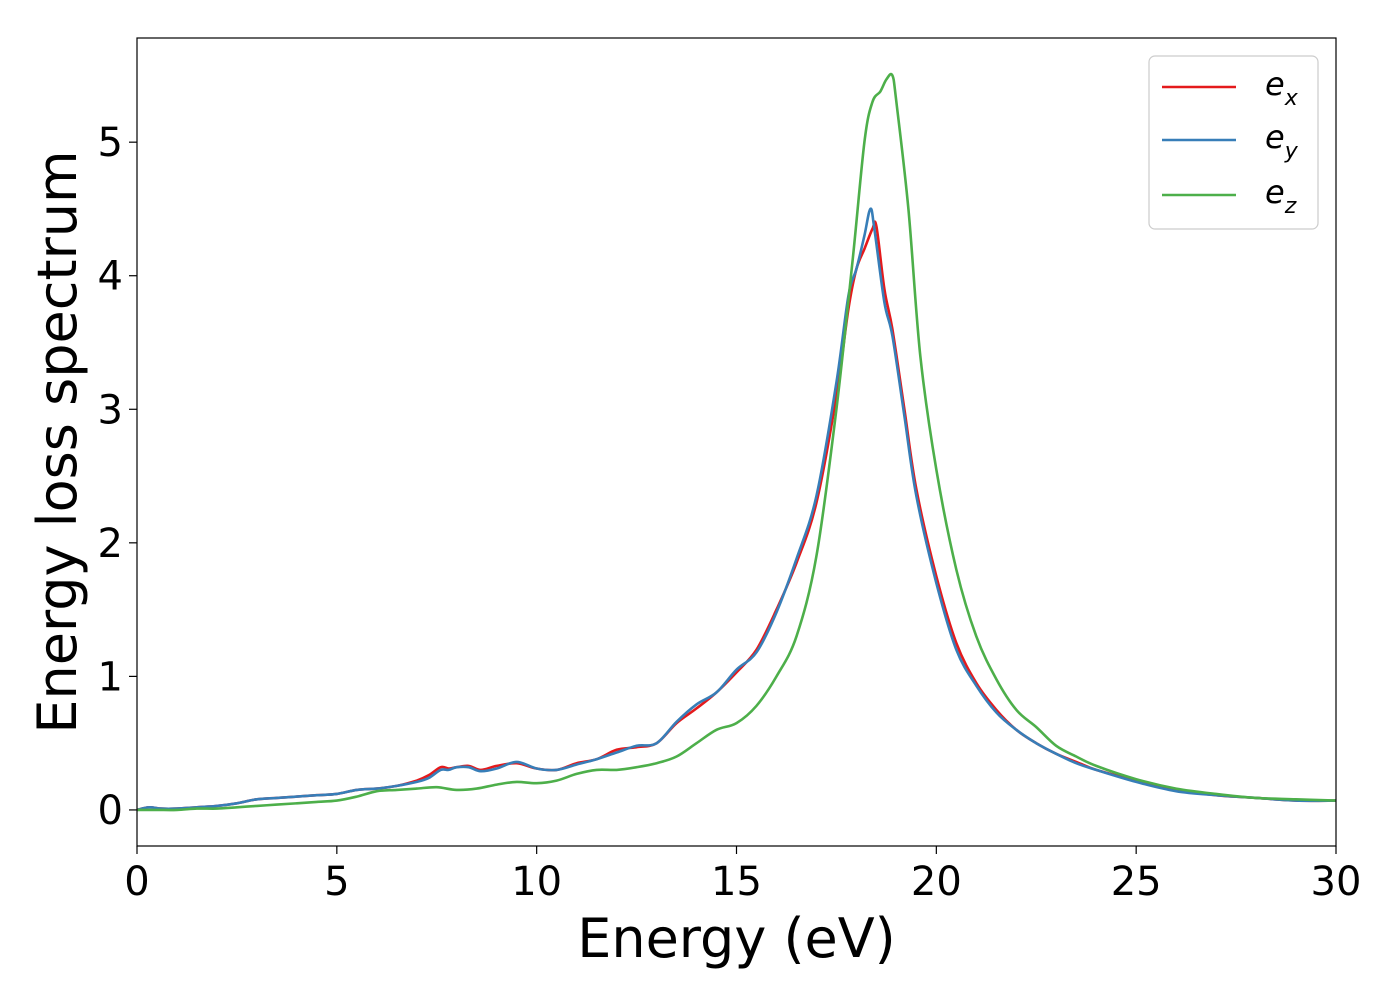 The image size is (1400, 1000). Describe the element at coordinates (536, 882) in the screenshot. I see `x-tick-label: 10` at that location.